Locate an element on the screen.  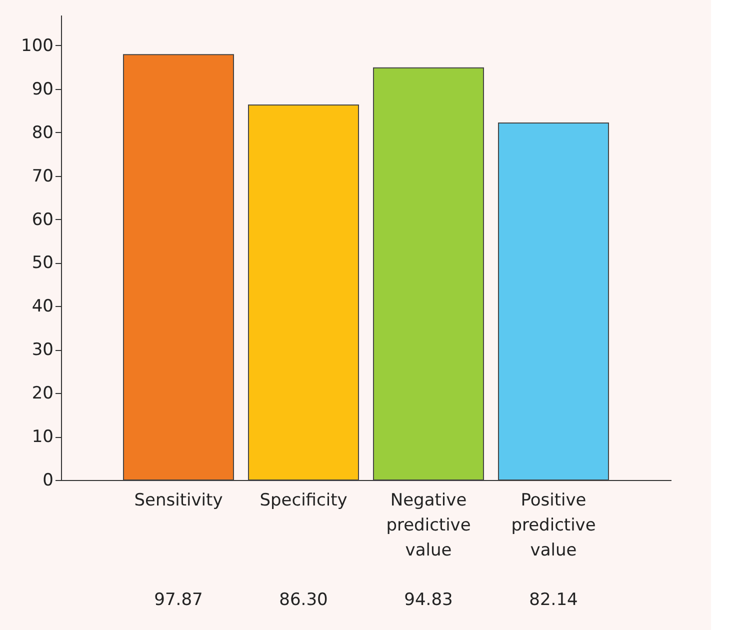
y-tick-label: 60 is located at coordinates (43, 220).